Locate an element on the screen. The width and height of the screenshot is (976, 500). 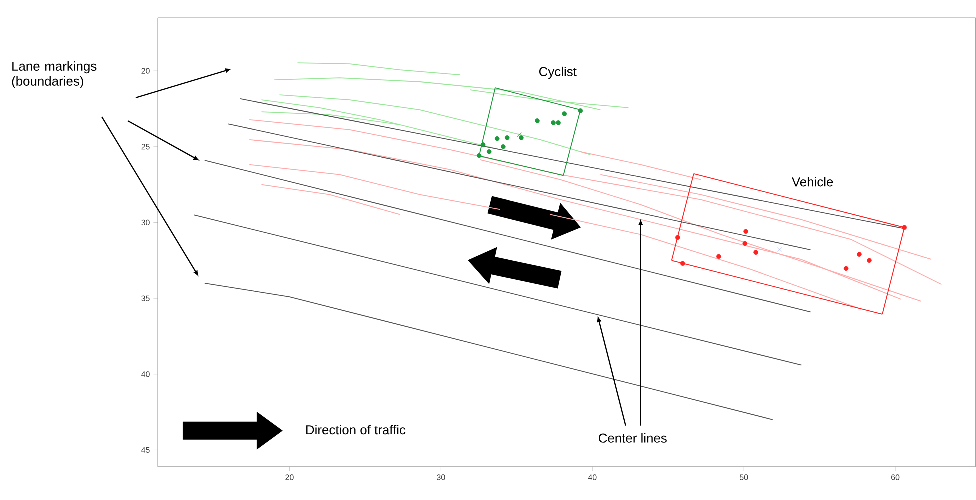
annotation: Vehicle is located at coordinates (813, 182).